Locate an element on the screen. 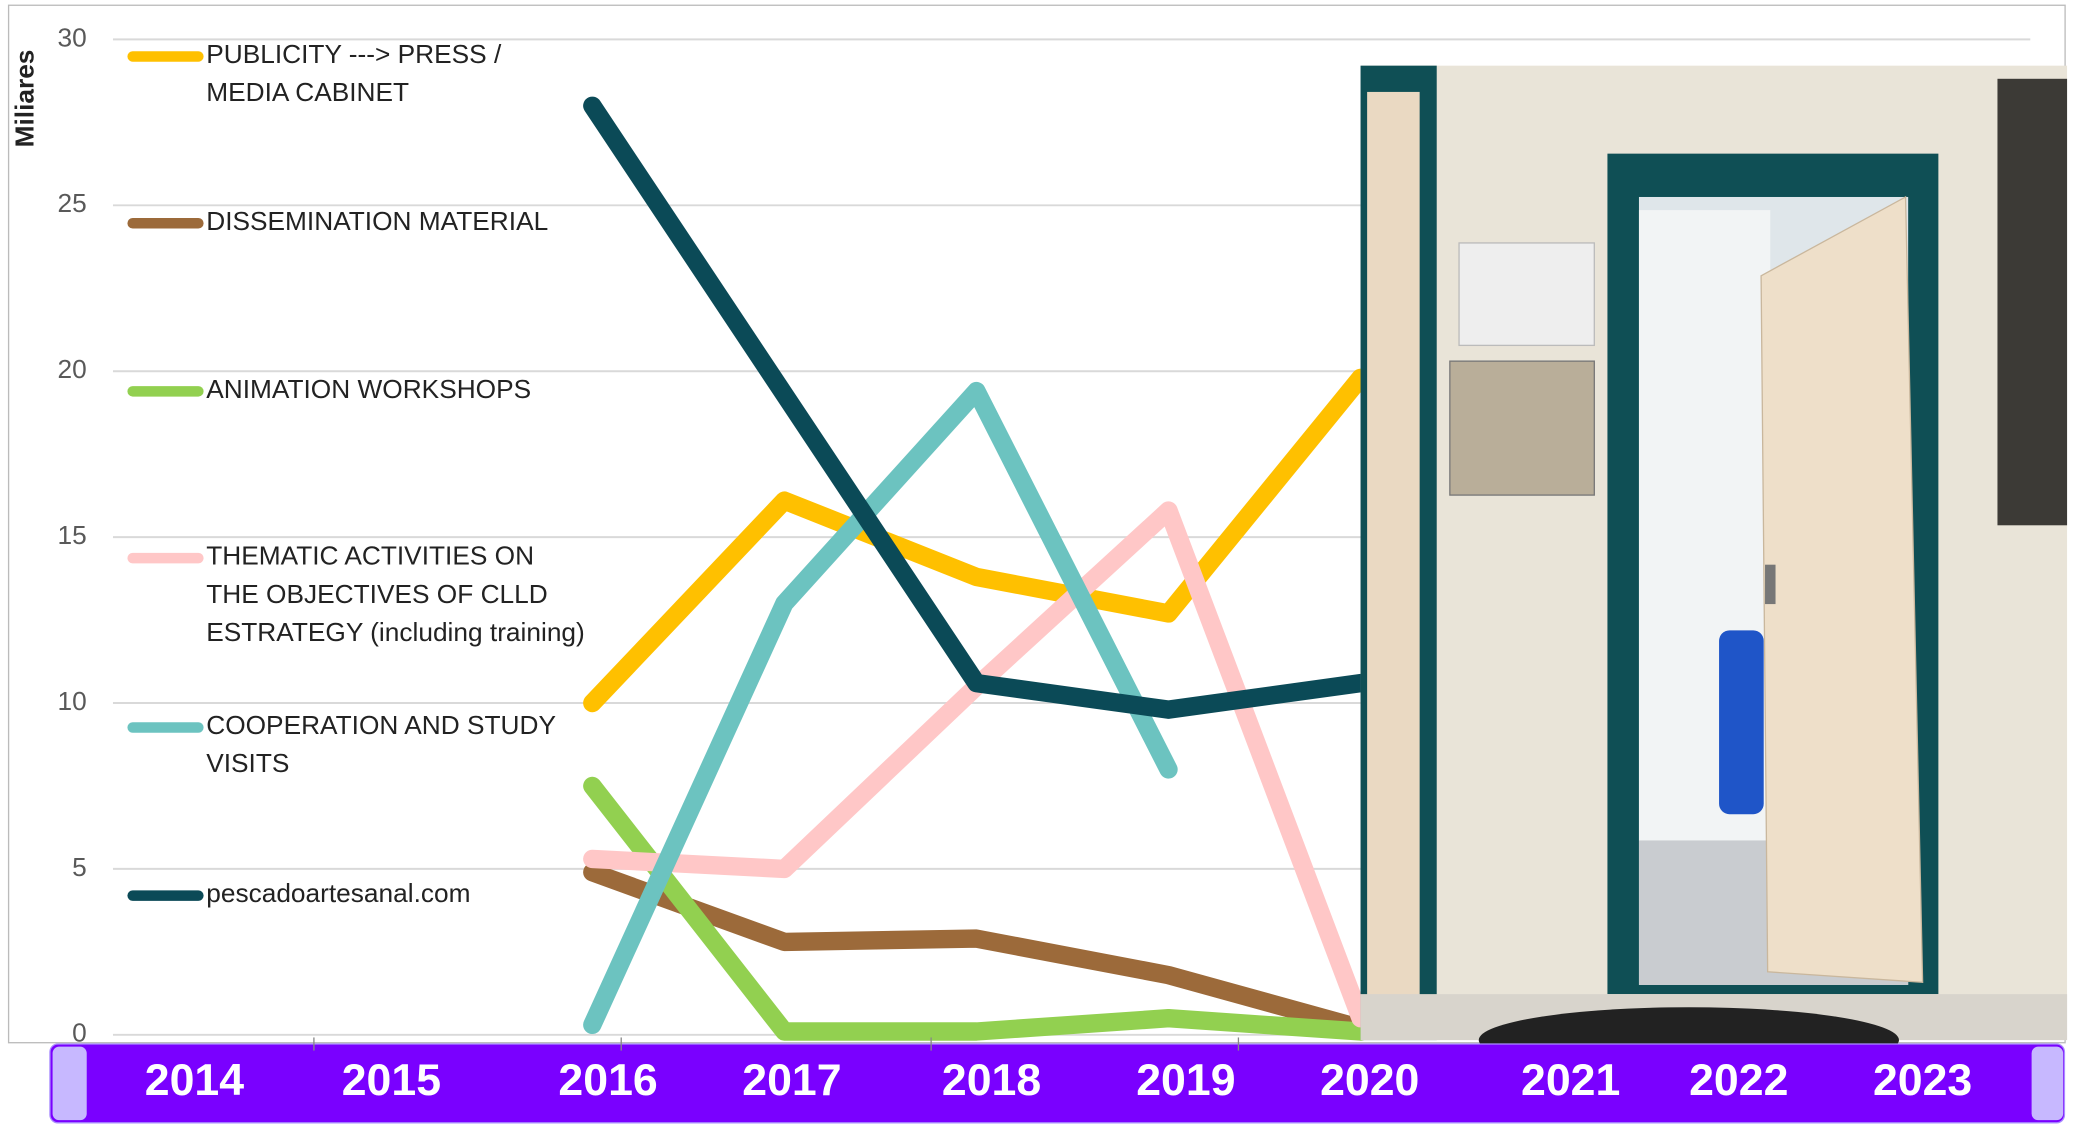 This screenshot has width=2075, height=1137. legend-label: ANIMATION WORKSHOPS is located at coordinates (369, 390).